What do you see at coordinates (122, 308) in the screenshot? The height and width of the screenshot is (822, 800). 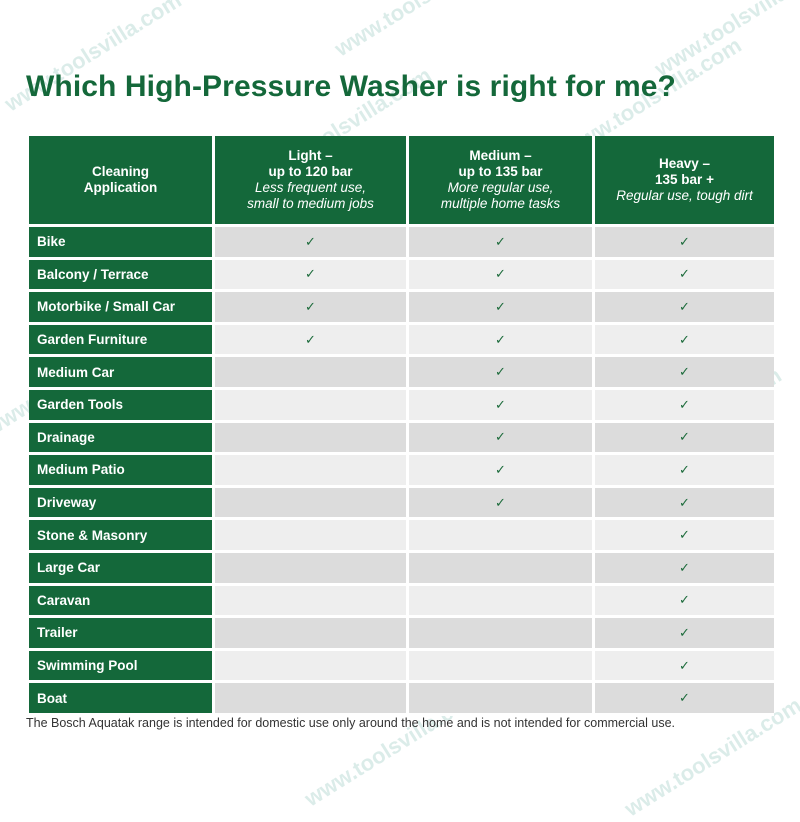 I see `row-label: Motorbike / Small Car` at bounding box center [122, 308].